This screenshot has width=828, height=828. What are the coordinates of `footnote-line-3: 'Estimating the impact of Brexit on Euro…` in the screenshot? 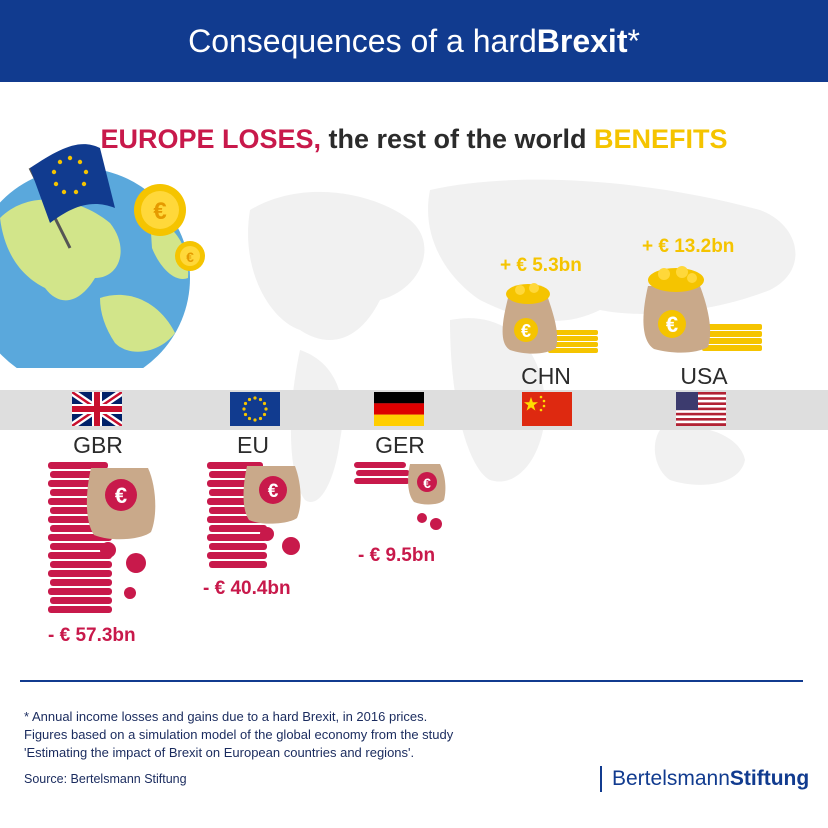 It's located at (219, 752).